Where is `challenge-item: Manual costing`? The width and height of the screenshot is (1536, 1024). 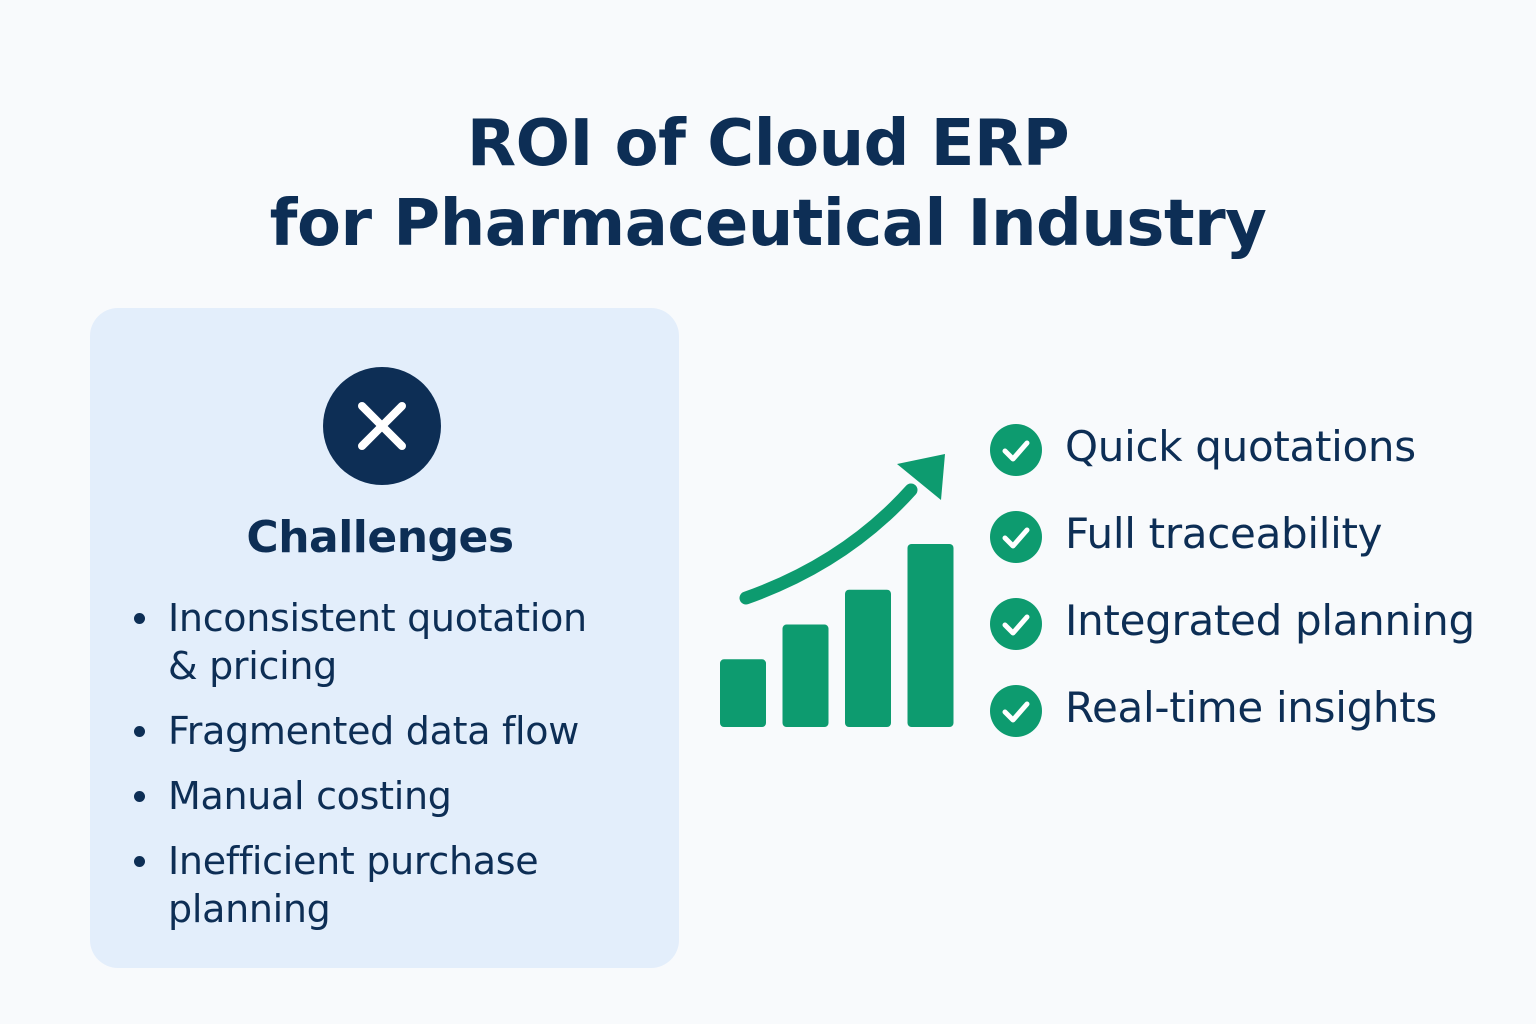 challenge-item: Manual costing is located at coordinates (390, 796).